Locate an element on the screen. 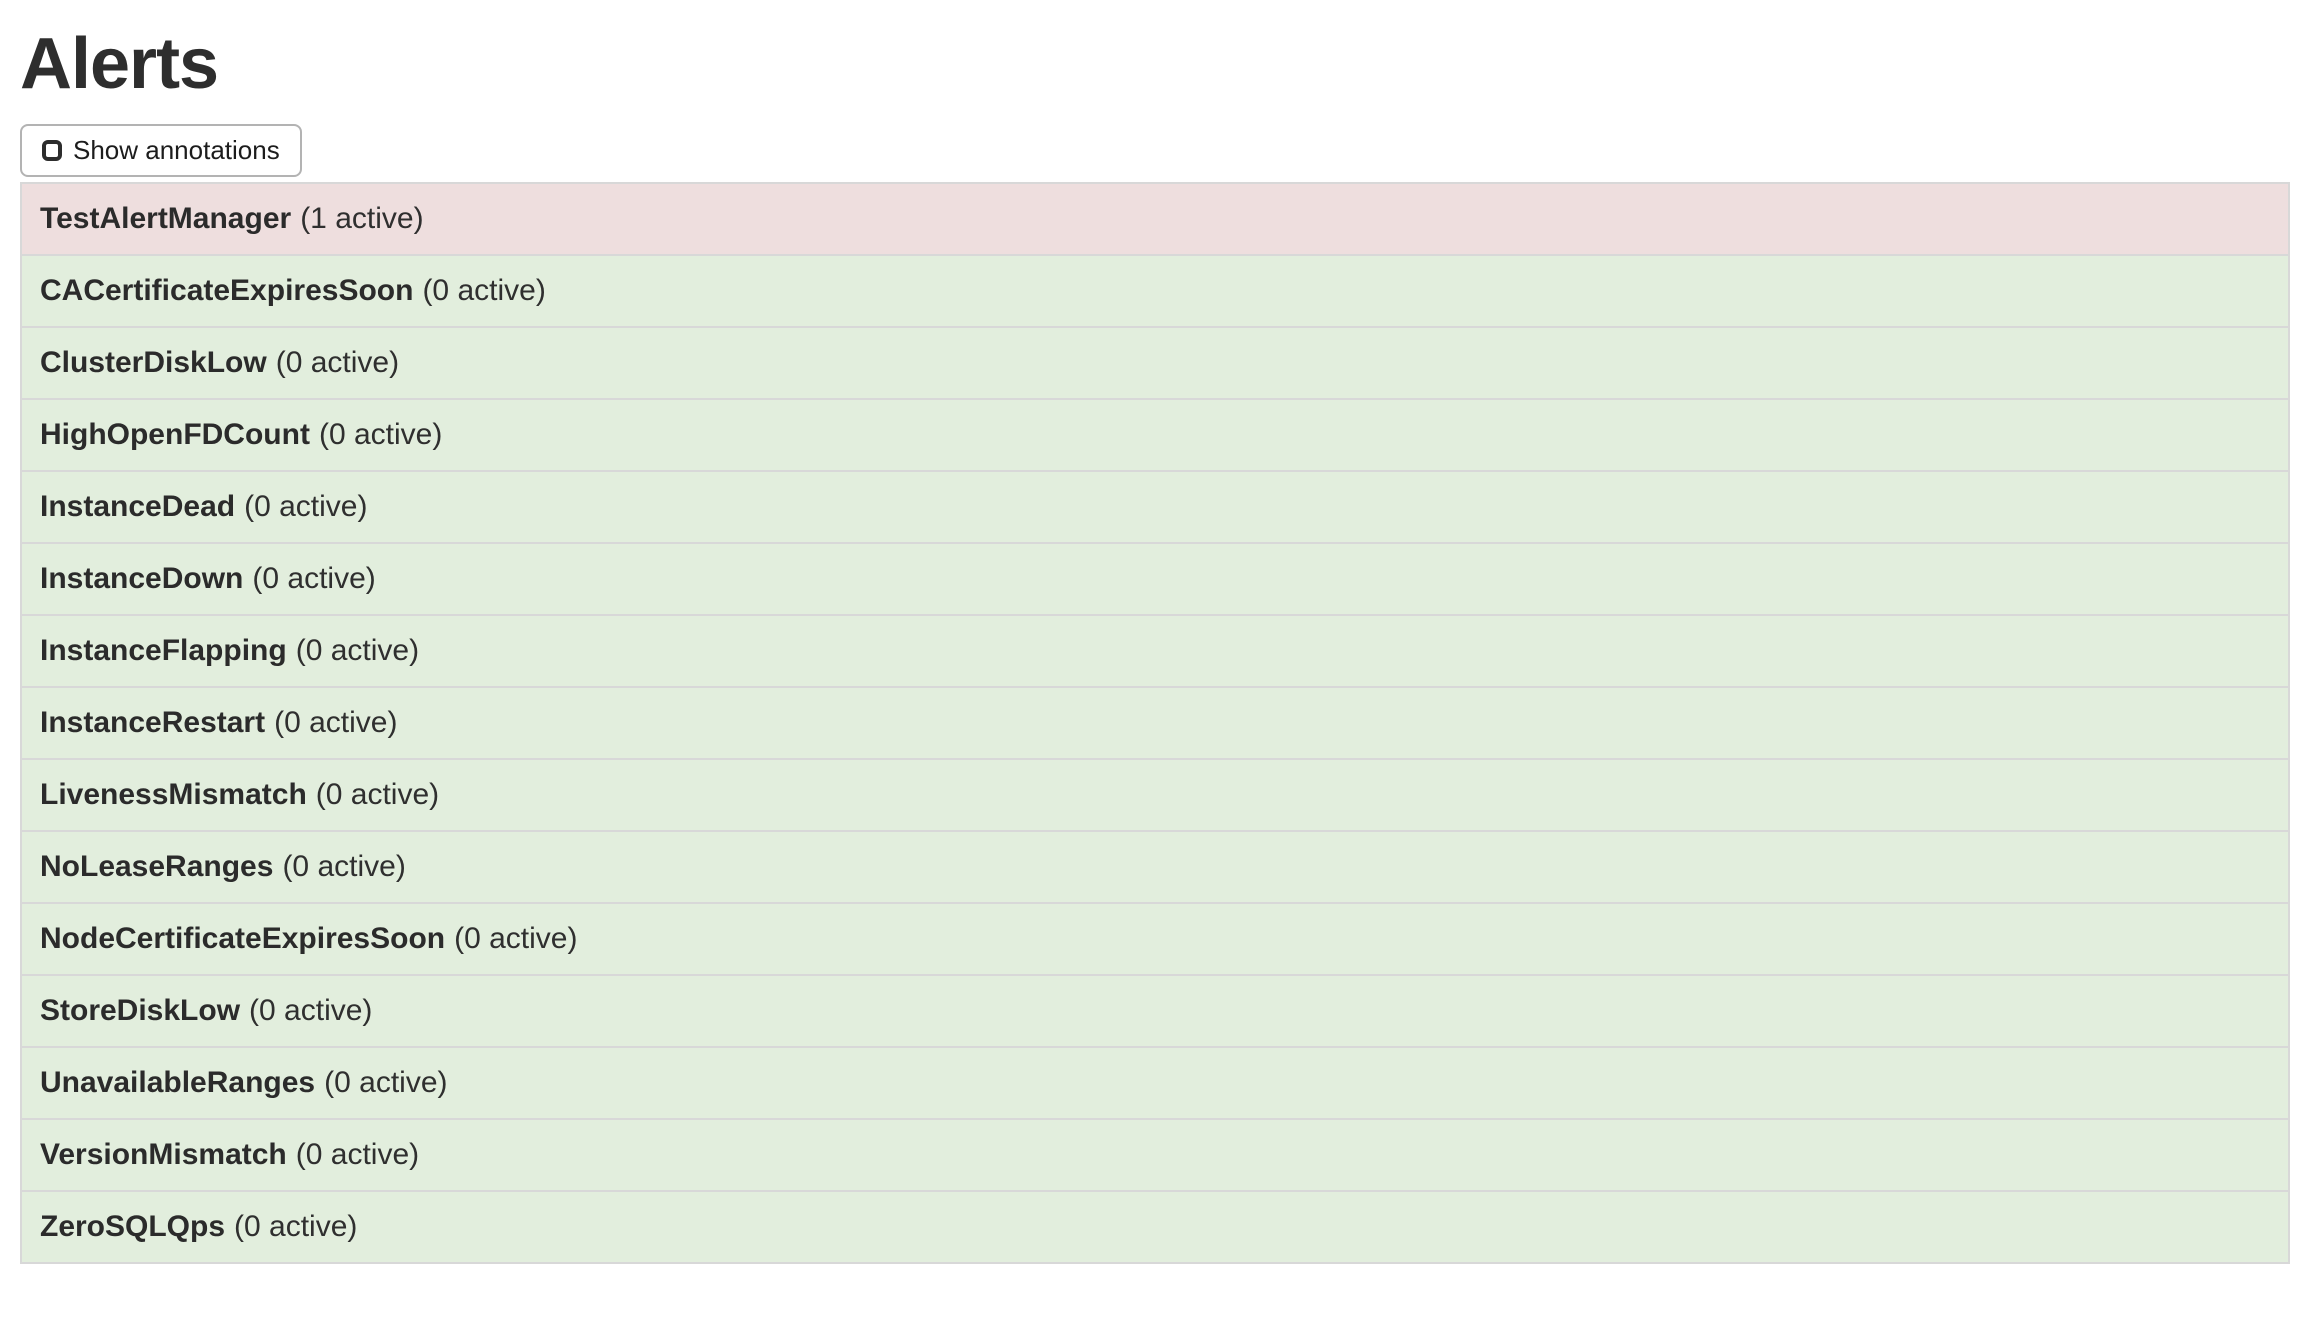 The image size is (2312, 1332). alert-name: InstanceFlapping is located at coordinates (163, 650).